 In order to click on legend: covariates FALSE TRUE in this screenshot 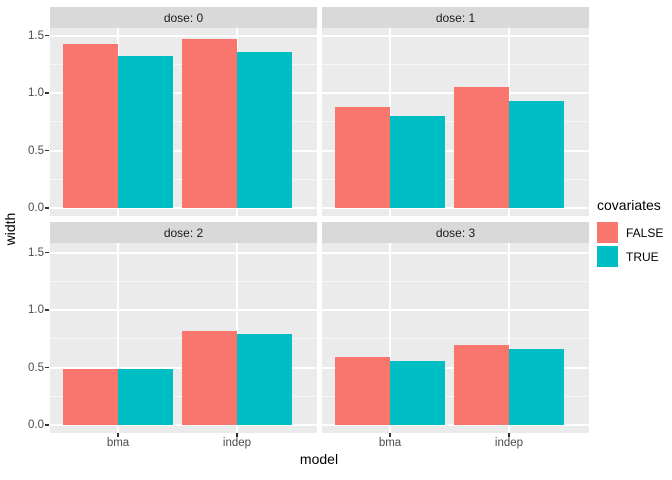, I will do `click(634, 233)`.